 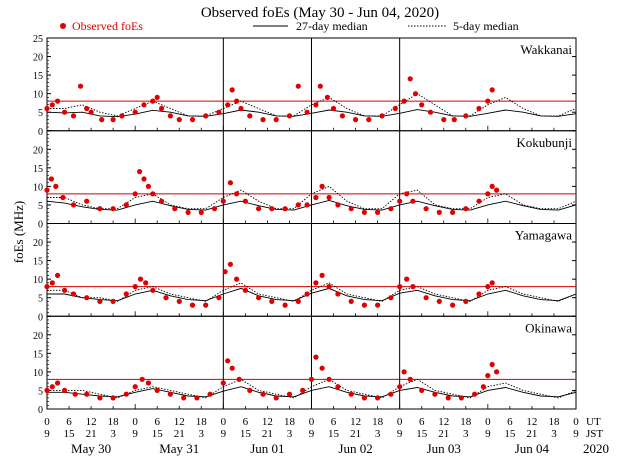 What do you see at coordinates (38, 262) in the screenshot?
I see `y-tick-label: 15` at bounding box center [38, 262].